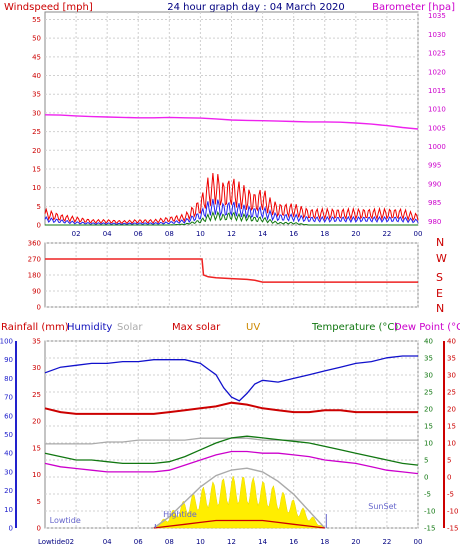 The height and width of the screenshot is (554, 460). I want to click on left-tick-label: 50, so click(36, 39).